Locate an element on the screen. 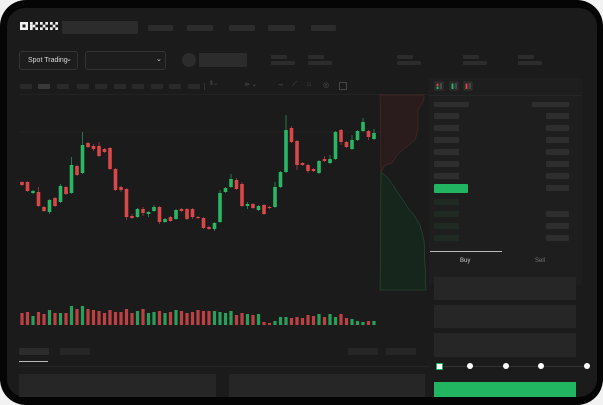 The image size is (603, 405). market-selector-label: Spot Trading is located at coordinates (48, 60).